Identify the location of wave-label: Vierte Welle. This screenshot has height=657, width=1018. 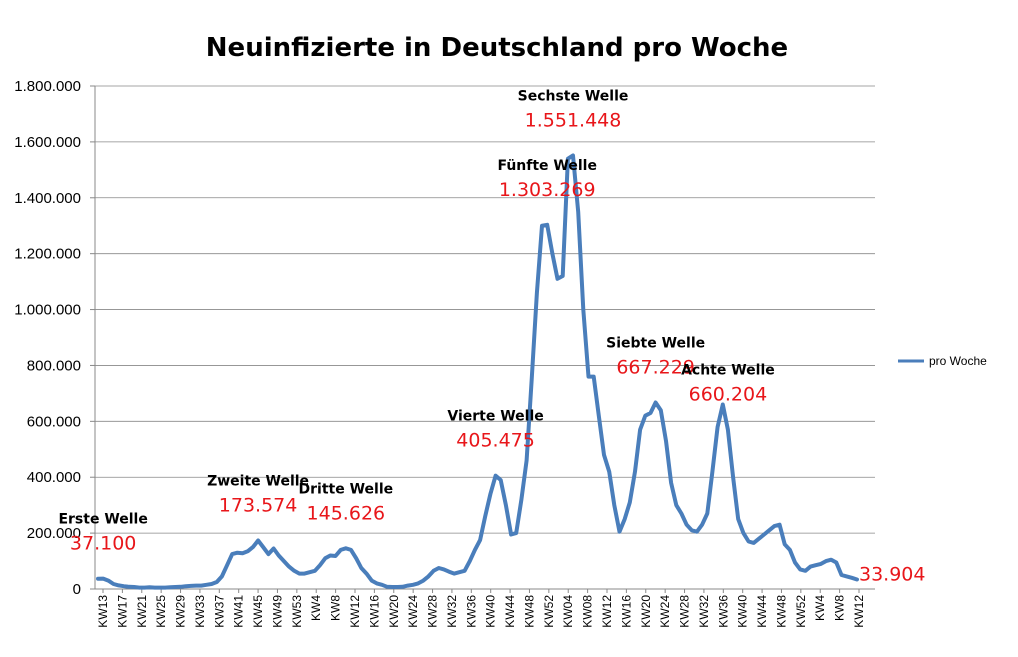
(495, 417).